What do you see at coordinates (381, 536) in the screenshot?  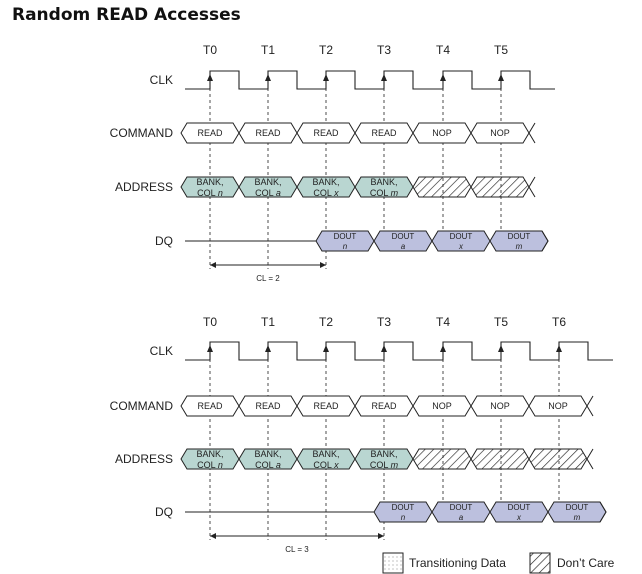 I see `cas-latency-arrow-right` at bounding box center [381, 536].